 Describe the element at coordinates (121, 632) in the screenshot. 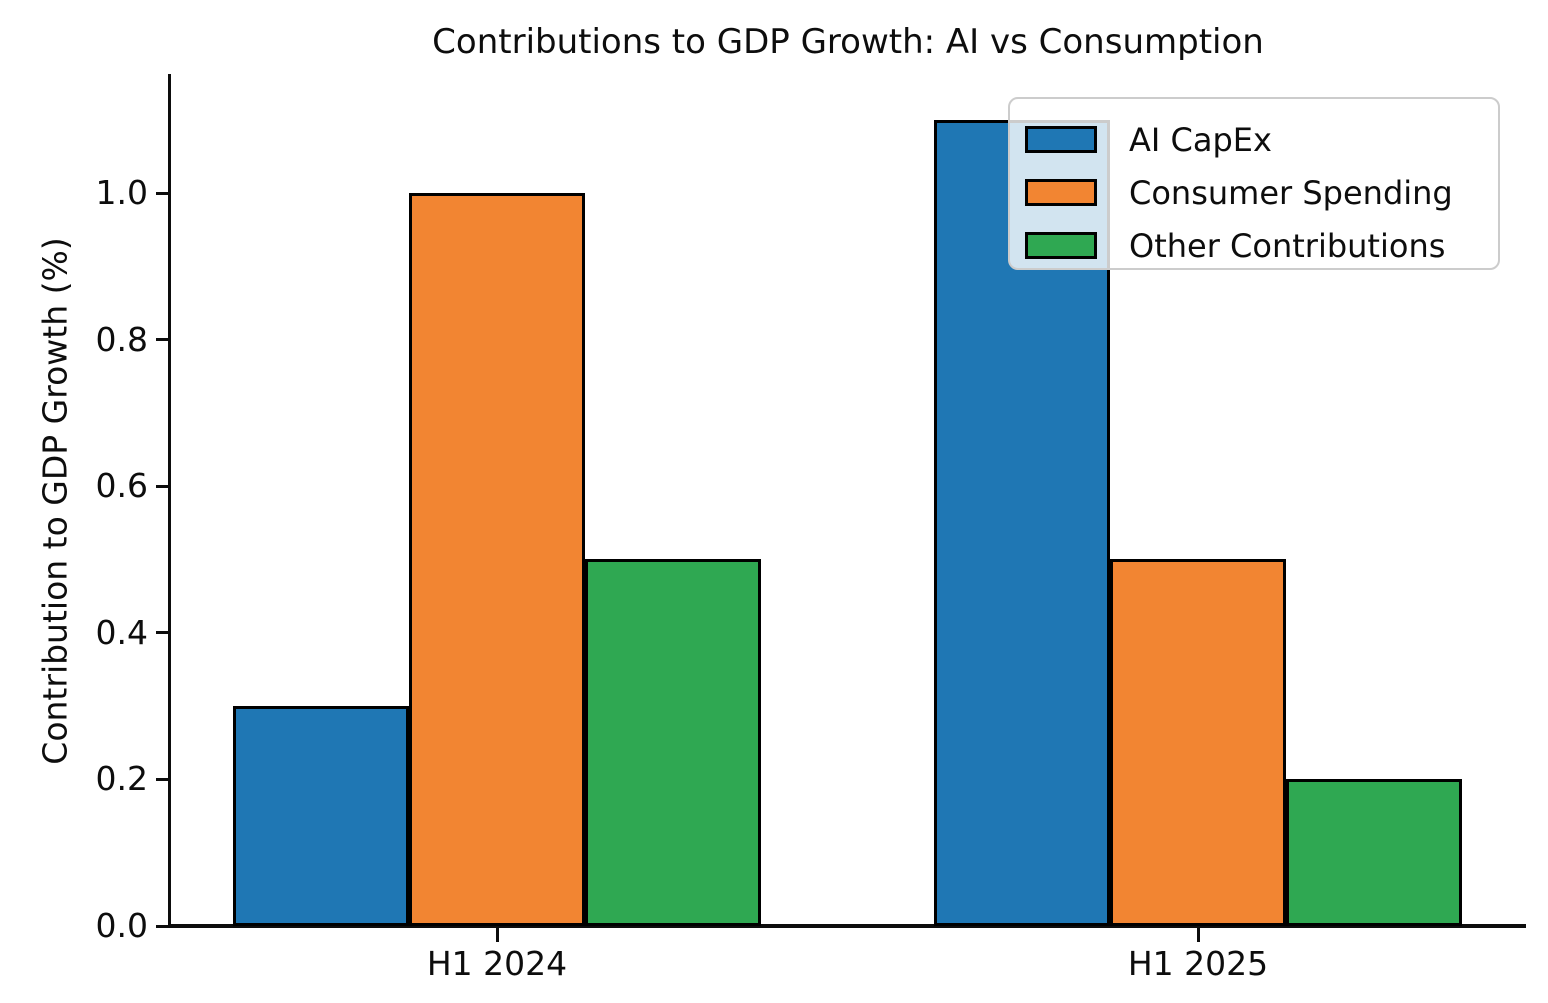

I see `y-tick-label: 0.4` at that location.